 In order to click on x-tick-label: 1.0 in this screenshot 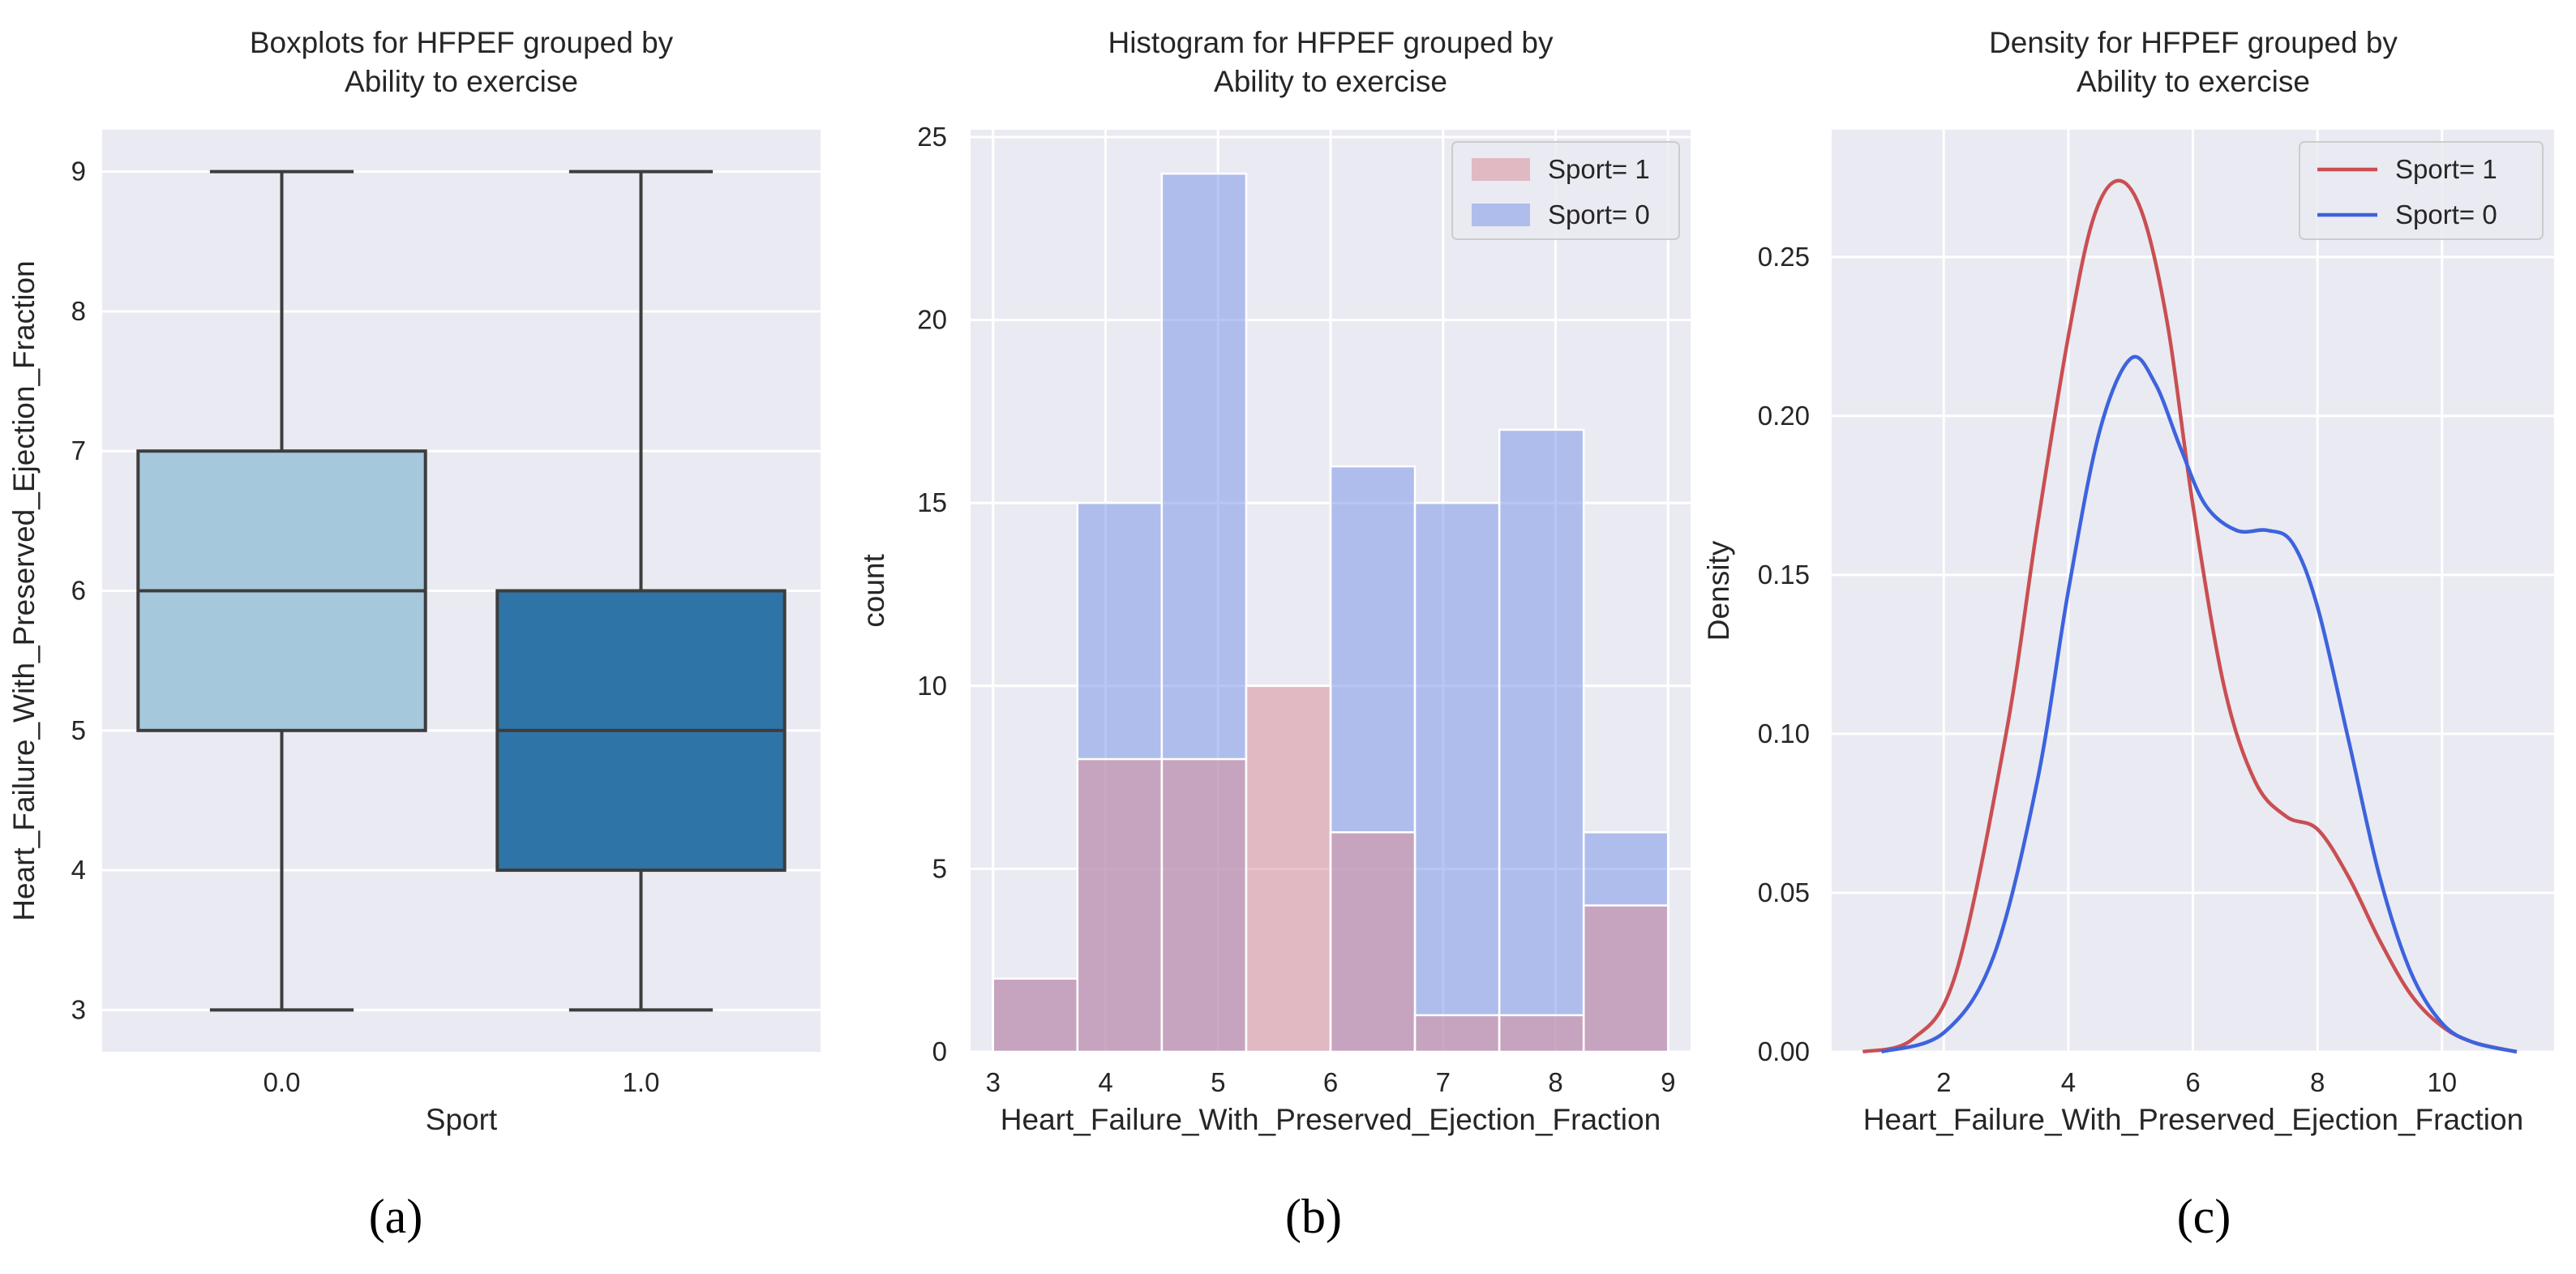, I will do `click(641, 1082)`.